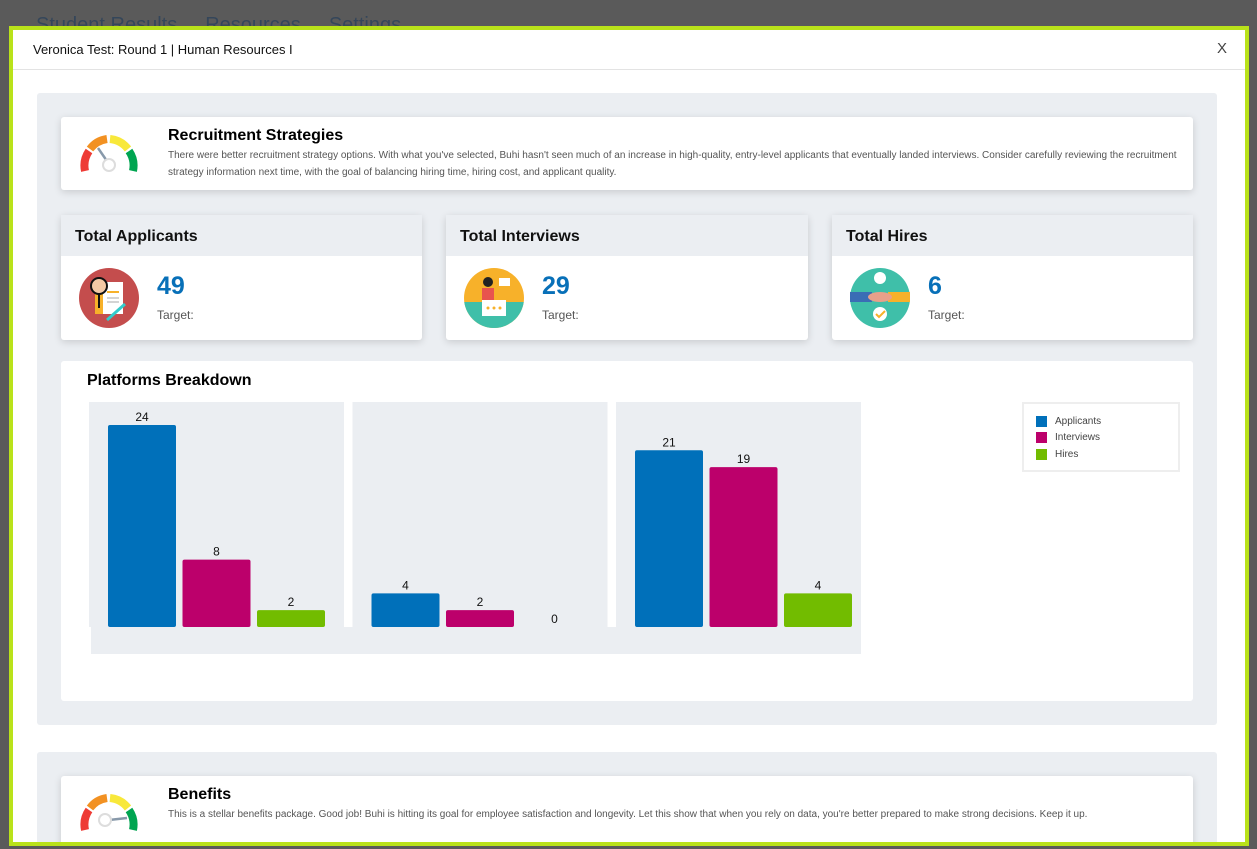  What do you see at coordinates (476, 640) in the screenshot?
I see `chart-bottom-strip` at bounding box center [476, 640].